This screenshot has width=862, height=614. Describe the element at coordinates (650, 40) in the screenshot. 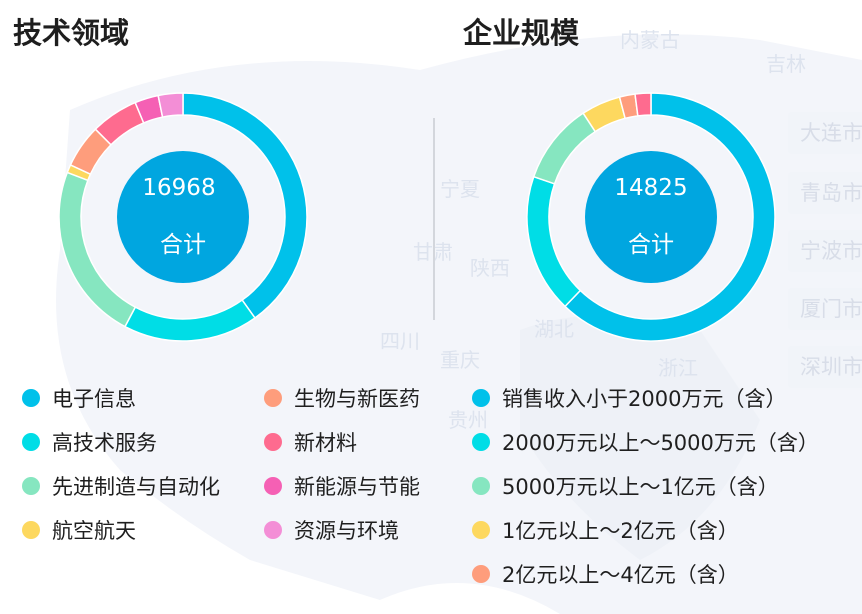

I see `map-label: 内蒙古` at that location.